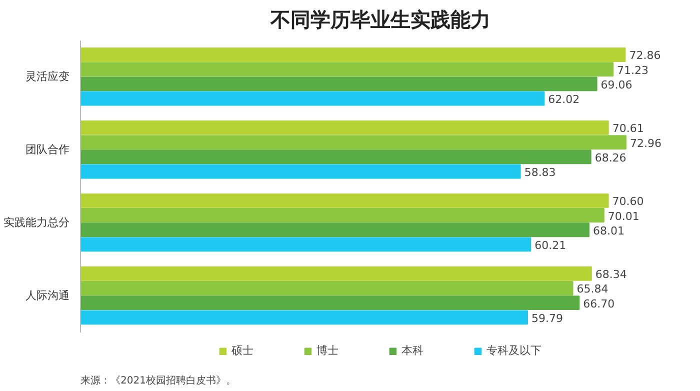 The height and width of the screenshot is (391, 700). What do you see at coordinates (592, 289) in the screenshot?
I see `data-label: 65.84` at bounding box center [592, 289].